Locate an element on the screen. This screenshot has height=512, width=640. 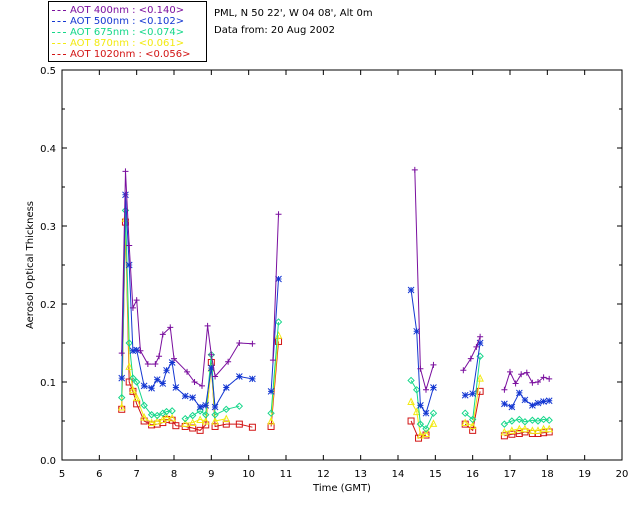
x-tick-label: 5 is located at coordinates (62, 474).